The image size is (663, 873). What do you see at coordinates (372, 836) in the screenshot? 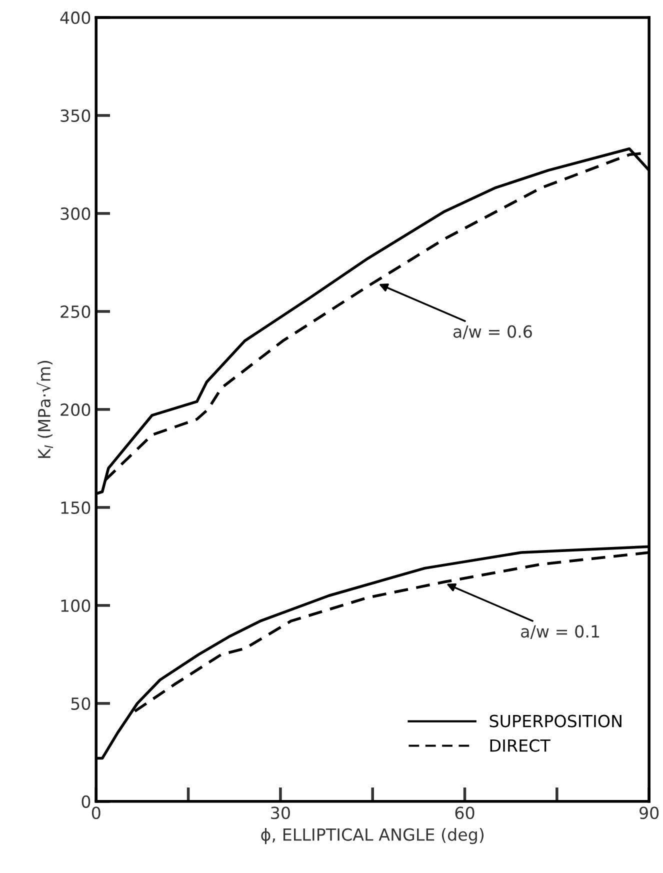
I see `x-axis-title: ϕ, ELLIPTICAL ANGLE (deg)` at bounding box center [372, 836].